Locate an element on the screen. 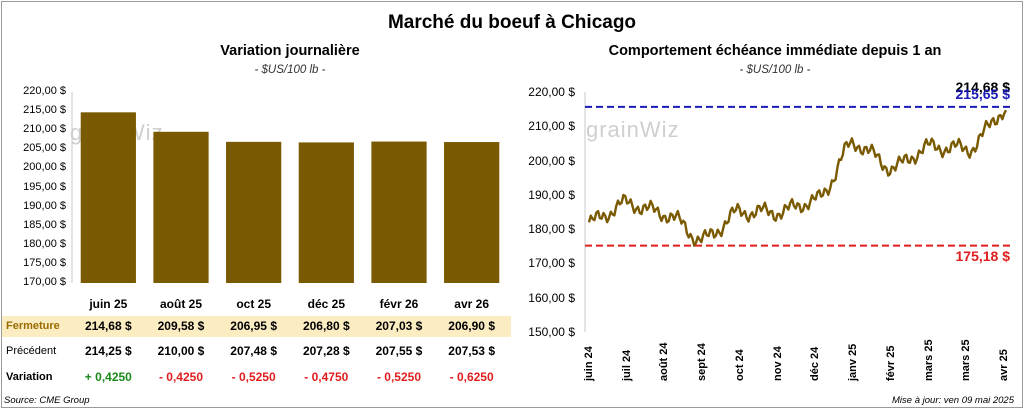 This screenshot has height=409, width=1024. var-cell: - 0,4750 is located at coordinates (326, 377).